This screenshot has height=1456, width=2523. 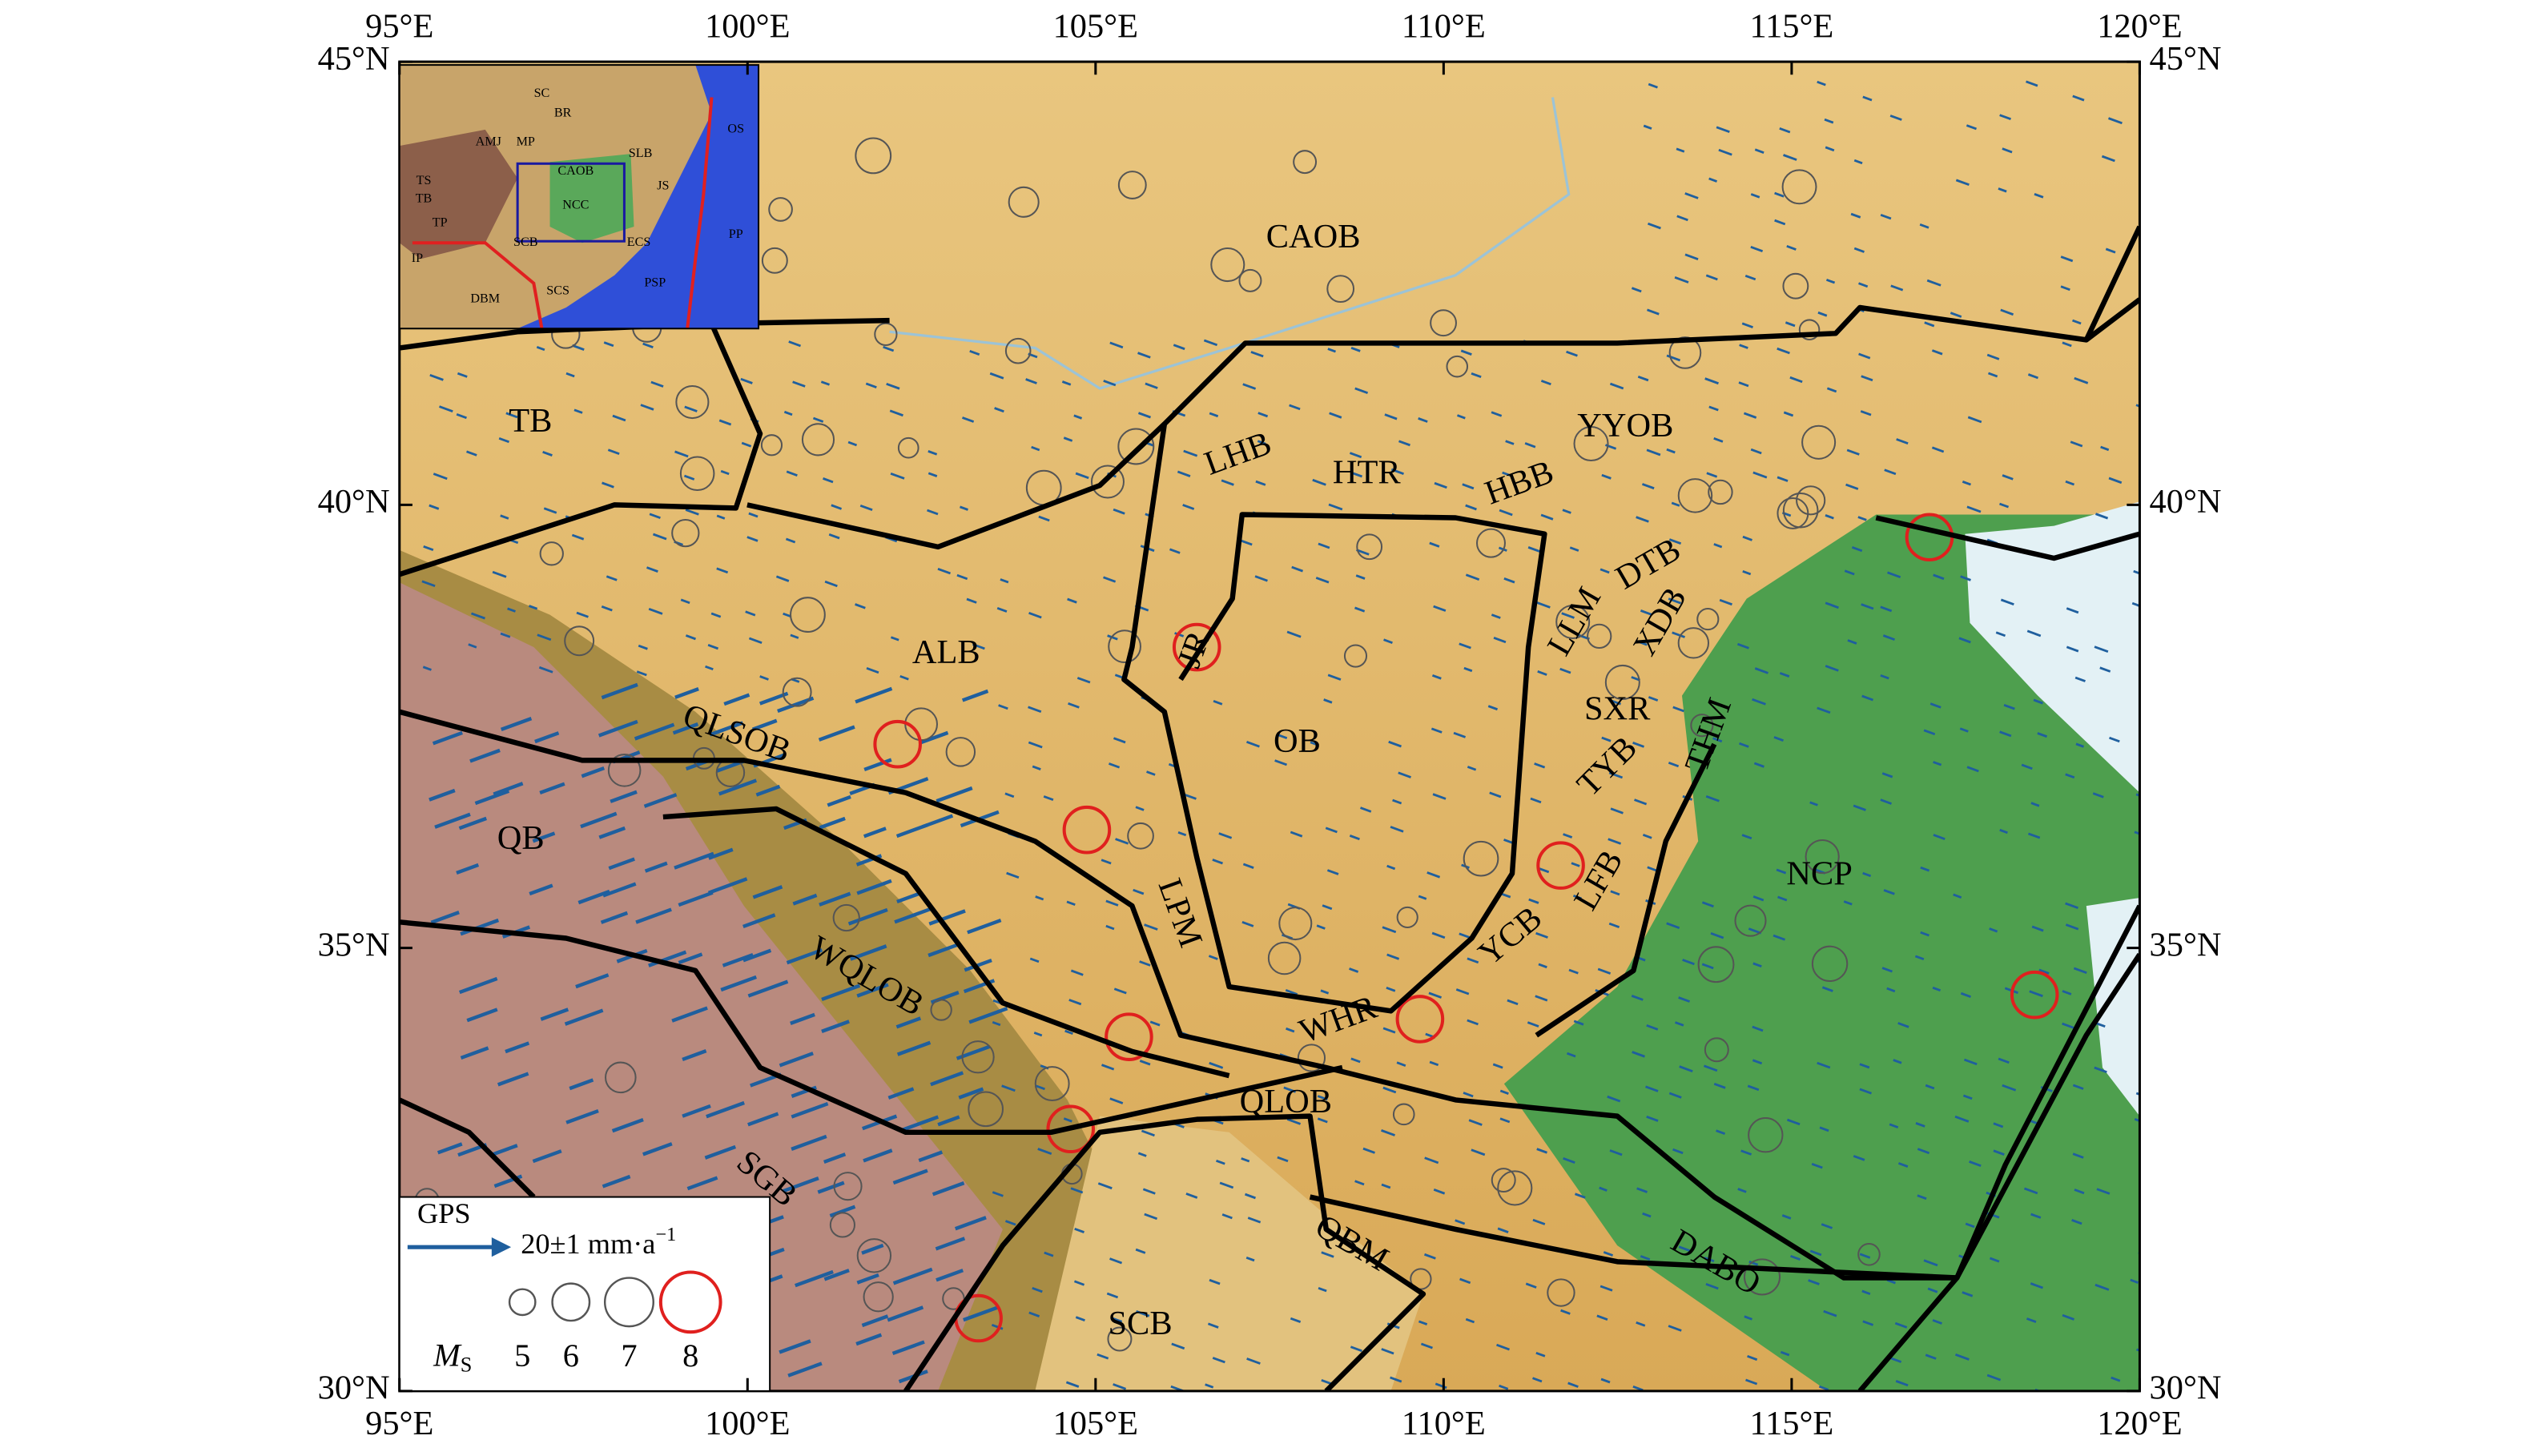 What do you see at coordinates (447, 1355) in the screenshot?
I see `legend-ms-symbol: M` at bounding box center [447, 1355].